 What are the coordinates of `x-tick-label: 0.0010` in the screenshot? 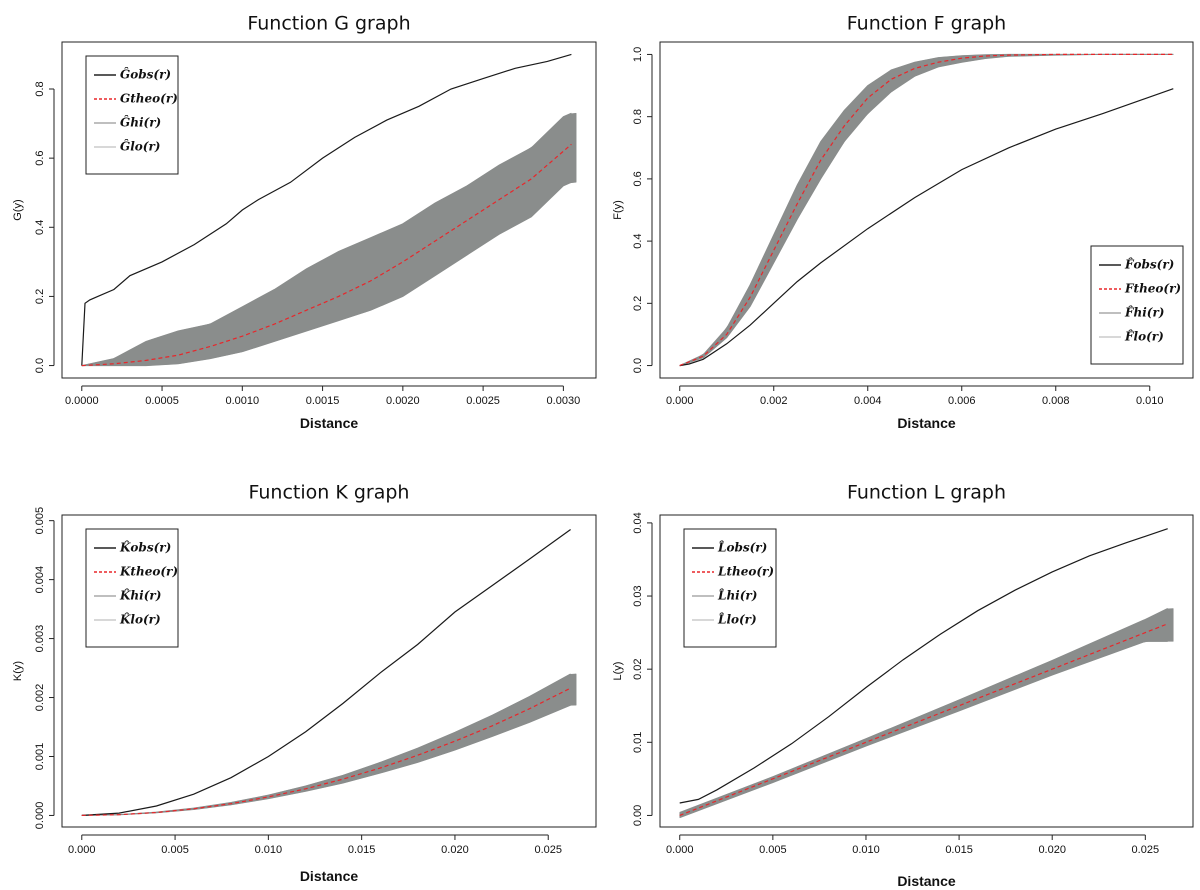 It's located at (242, 401).